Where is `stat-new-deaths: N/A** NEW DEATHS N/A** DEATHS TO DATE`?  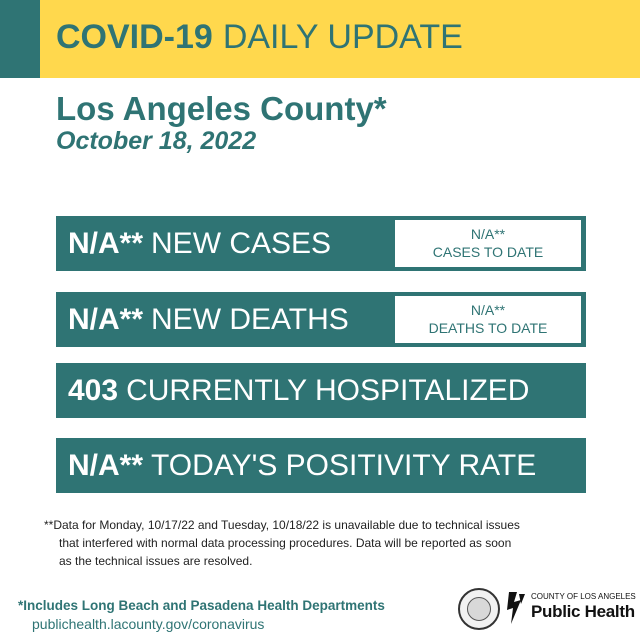 stat-new-deaths: N/A** NEW DEATHS N/A** DEATHS TO DATE is located at coordinates (321, 319).